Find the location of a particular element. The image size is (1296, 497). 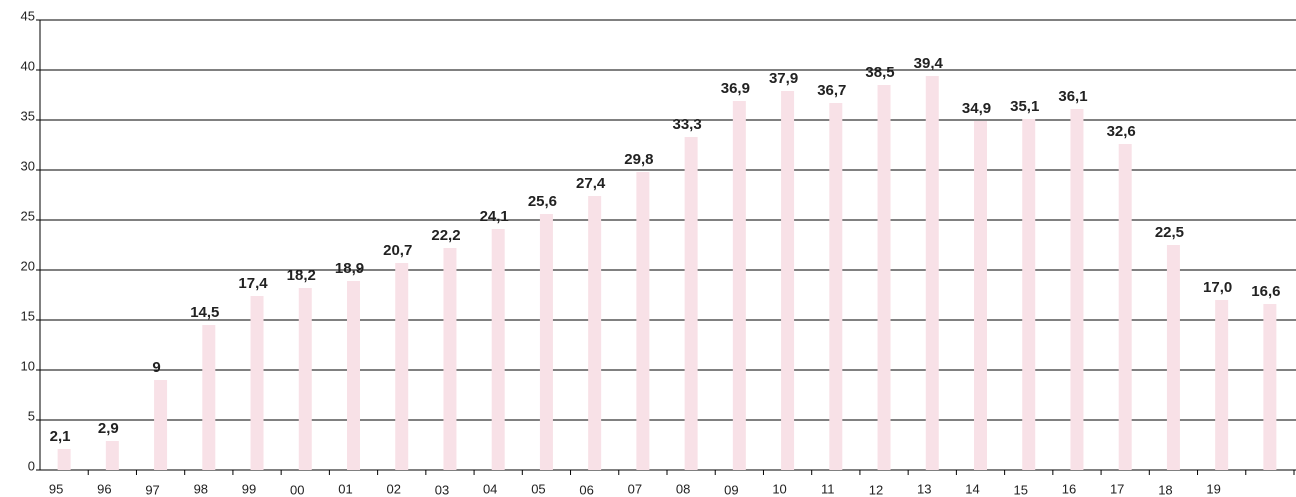

value-label: 34,9 is located at coordinates (976, 108).